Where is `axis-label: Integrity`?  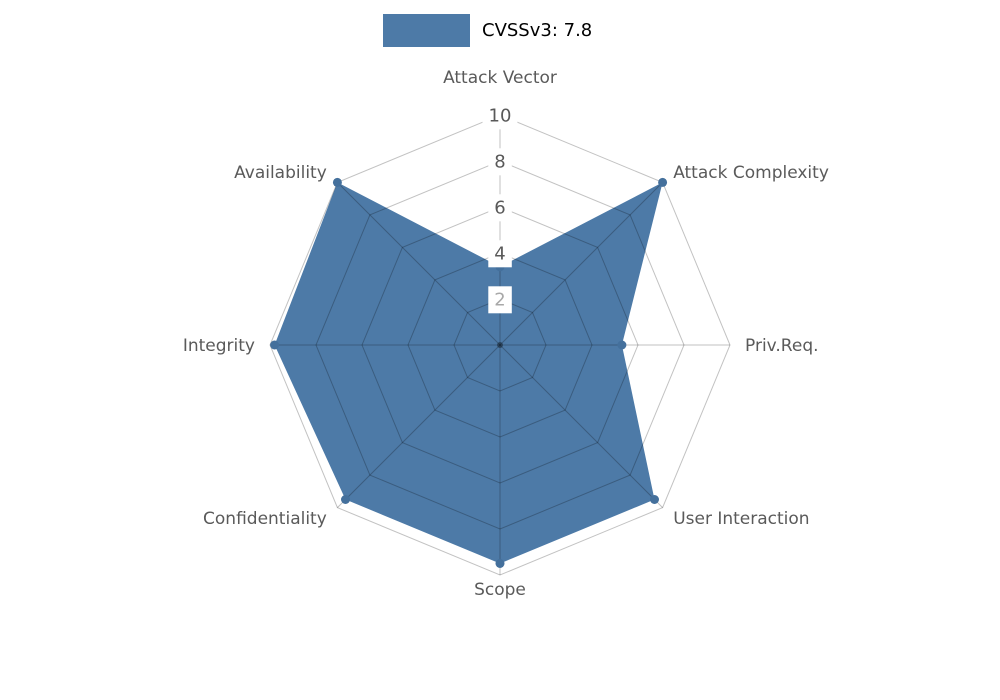 axis-label: Integrity is located at coordinates (219, 346).